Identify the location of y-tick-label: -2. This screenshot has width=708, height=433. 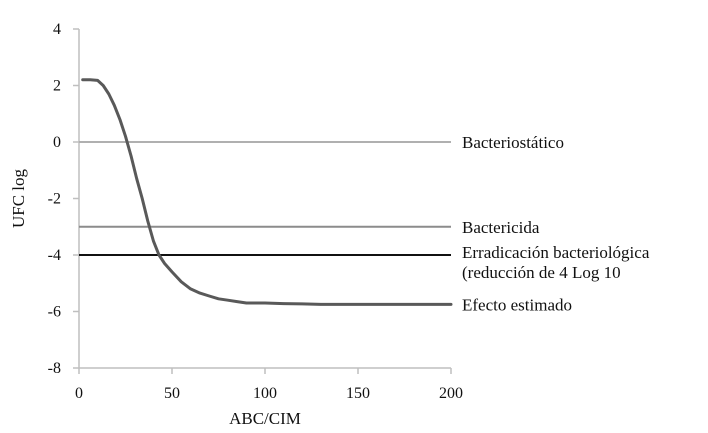
(54, 199).